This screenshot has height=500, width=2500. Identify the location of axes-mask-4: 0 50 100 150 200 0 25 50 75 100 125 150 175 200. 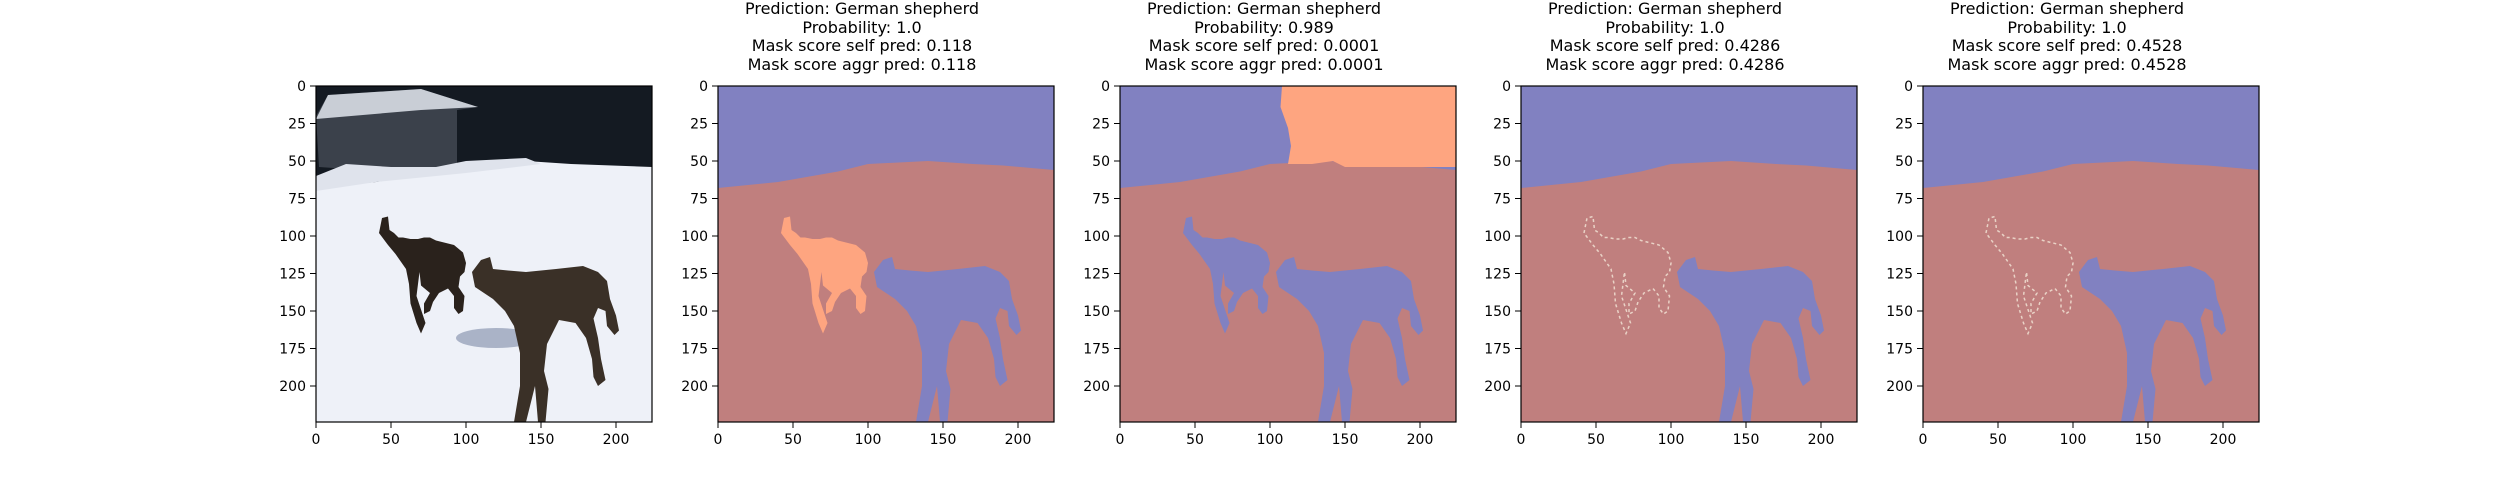
(2073, 263).